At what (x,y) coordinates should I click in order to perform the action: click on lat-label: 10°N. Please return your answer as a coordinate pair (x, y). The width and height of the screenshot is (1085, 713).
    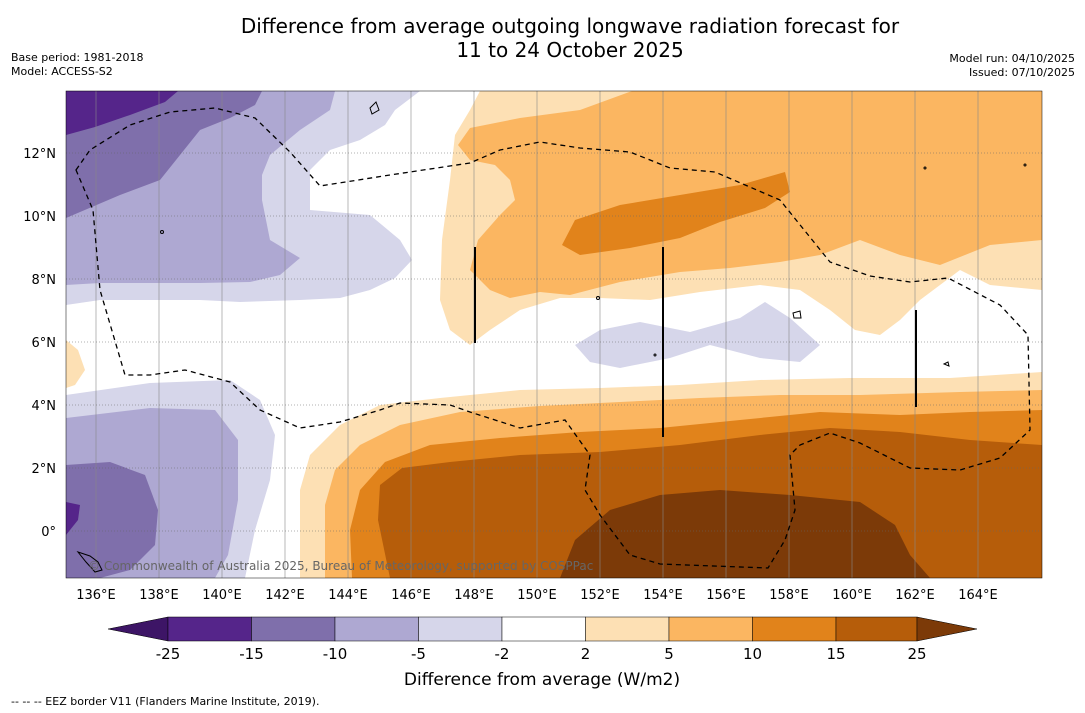
    Looking at the image, I should click on (39, 217).